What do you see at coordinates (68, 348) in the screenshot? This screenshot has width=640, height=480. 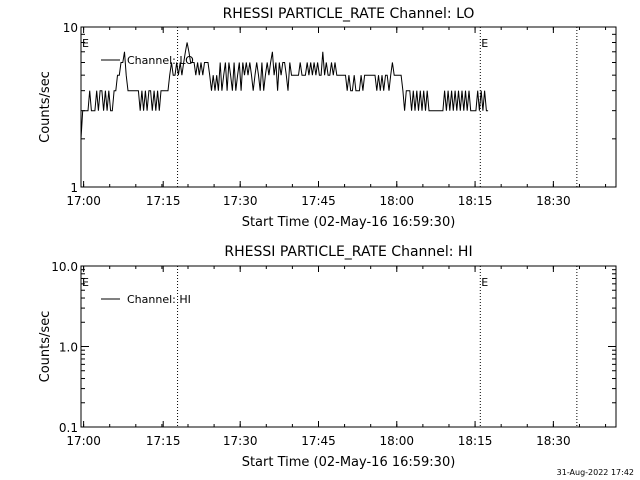 I see `y-tick-label: 1.0` at bounding box center [68, 348].